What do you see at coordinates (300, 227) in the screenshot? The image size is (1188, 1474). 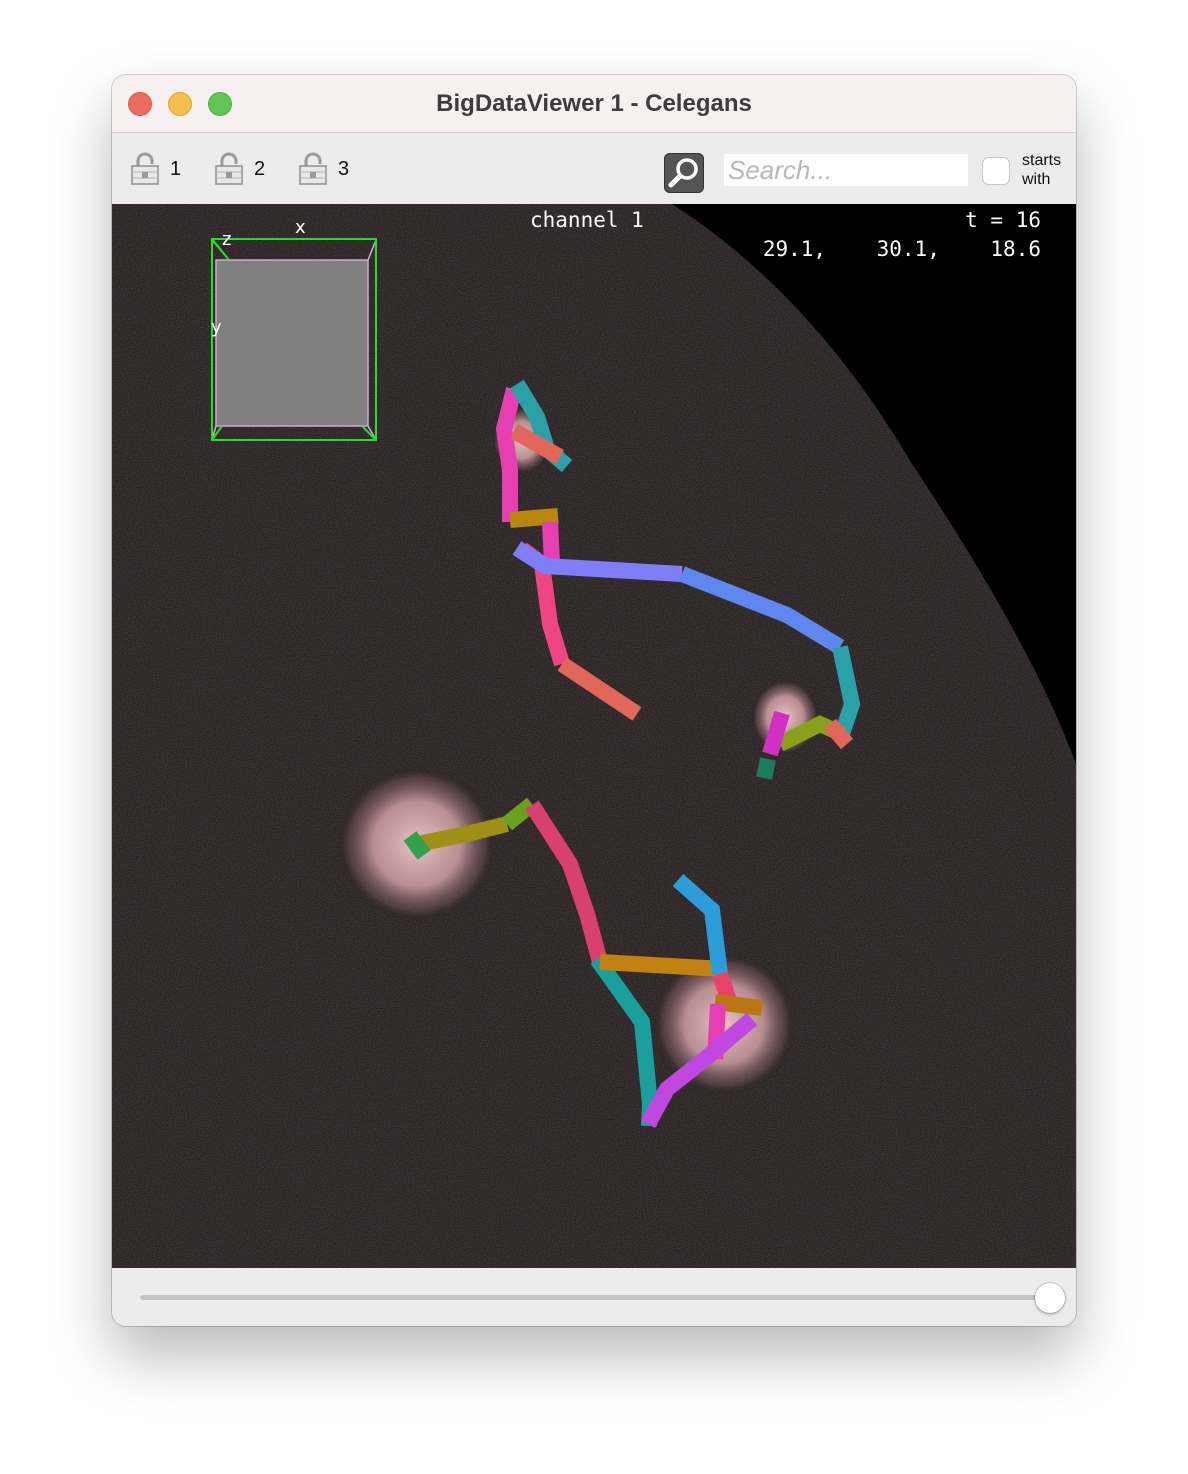 I see `box-axis-x-label: x` at bounding box center [300, 227].